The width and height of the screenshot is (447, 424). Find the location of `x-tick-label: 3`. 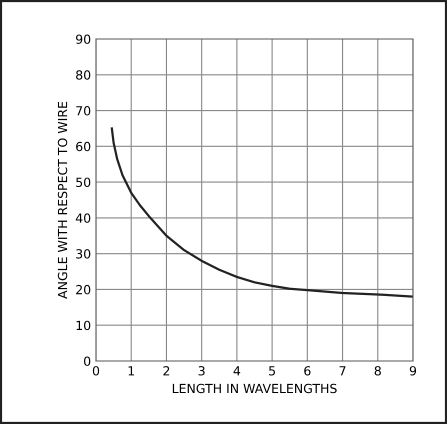

x-tick-label: 3 is located at coordinates (201, 371).